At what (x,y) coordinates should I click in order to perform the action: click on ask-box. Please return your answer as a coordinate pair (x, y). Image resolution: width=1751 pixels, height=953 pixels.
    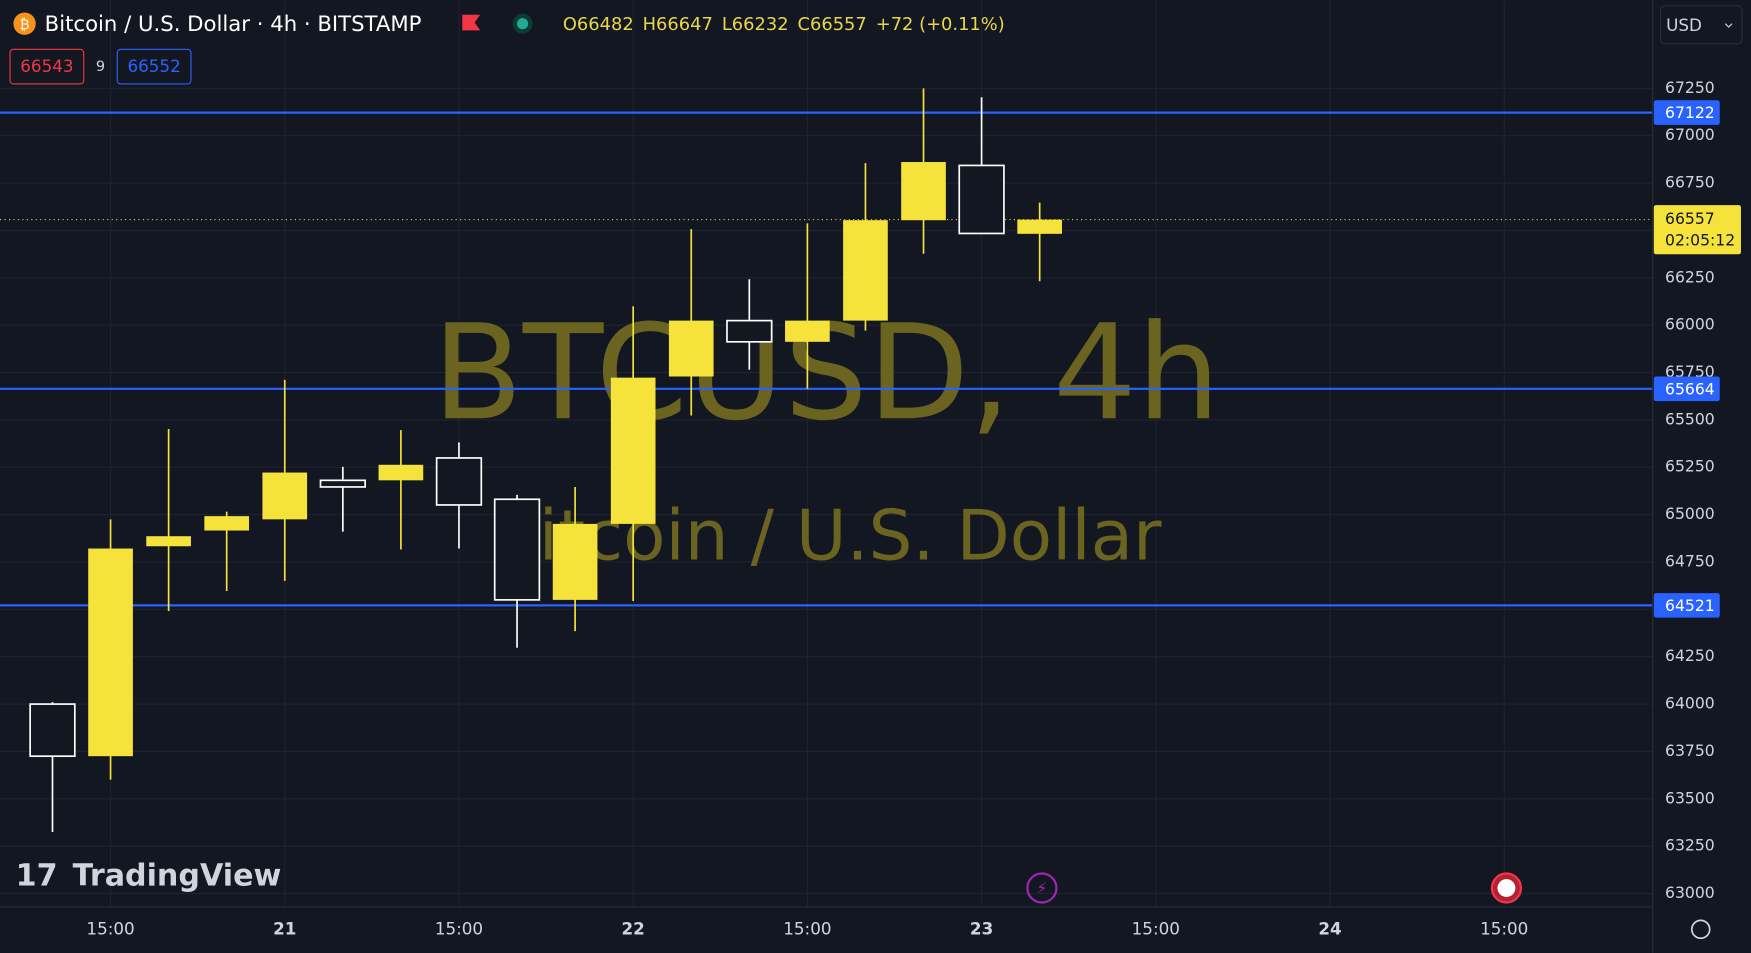
    Looking at the image, I should click on (154, 66).